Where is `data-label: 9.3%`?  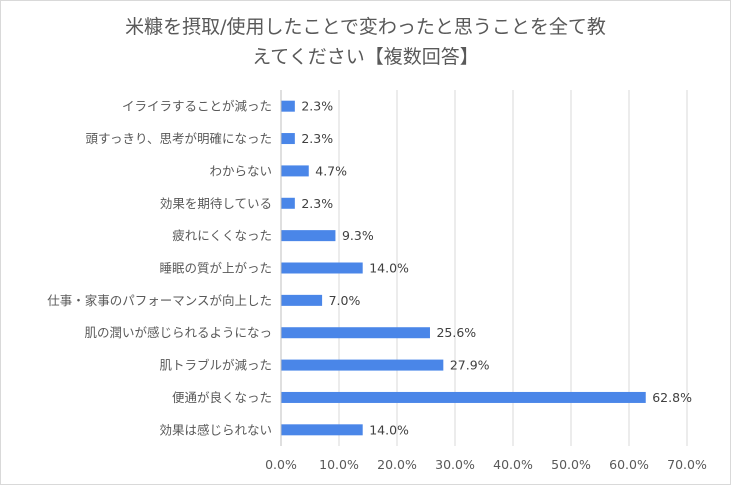 data-label: 9.3% is located at coordinates (358, 235).